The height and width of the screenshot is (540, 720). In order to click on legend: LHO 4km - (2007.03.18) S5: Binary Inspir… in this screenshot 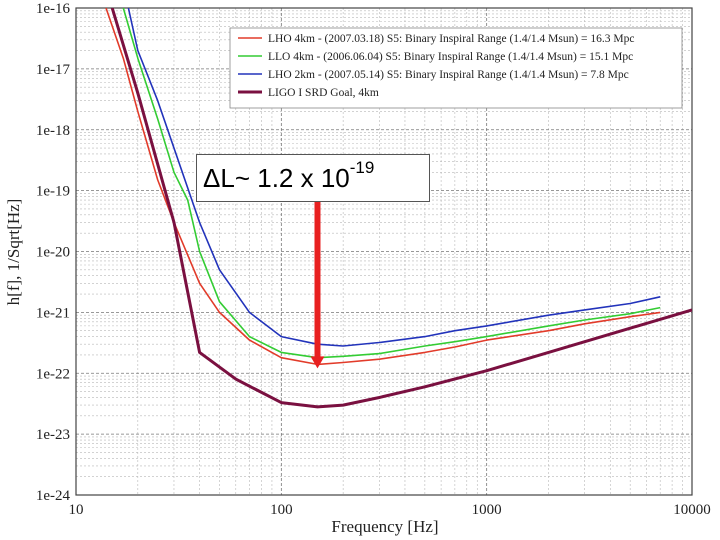, I will do `click(456, 68)`.